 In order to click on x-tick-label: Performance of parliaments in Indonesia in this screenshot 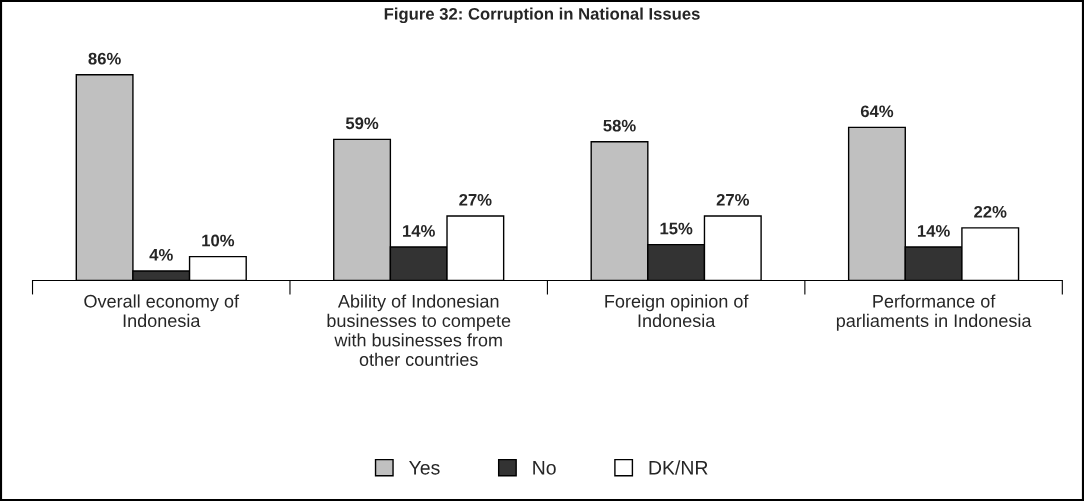, I will do `click(934, 312)`.